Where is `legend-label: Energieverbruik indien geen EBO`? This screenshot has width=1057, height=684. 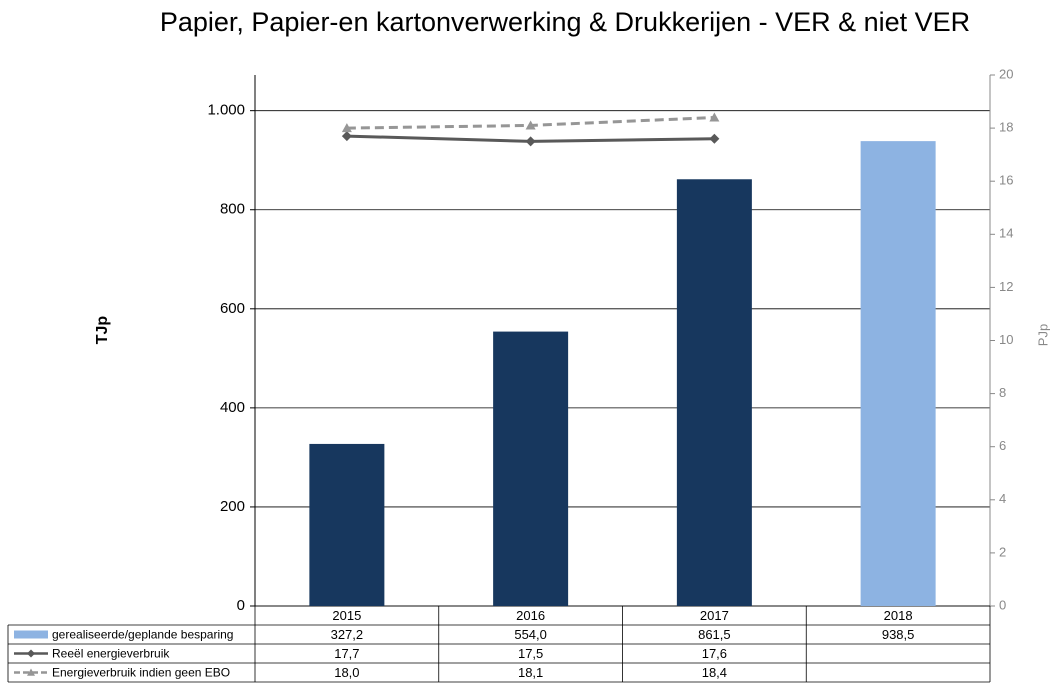 legend-label: Energieverbruik indien geen EBO is located at coordinates (141, 673).